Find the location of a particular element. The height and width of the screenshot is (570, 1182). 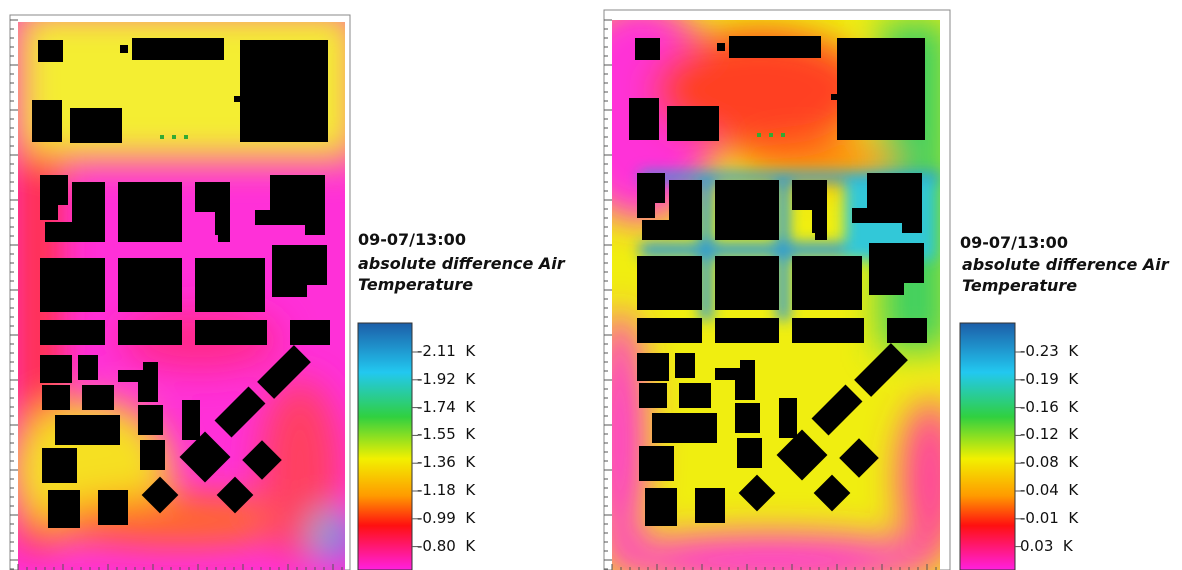

legend-label: -1.18 K is located at coordinates (446, 490).